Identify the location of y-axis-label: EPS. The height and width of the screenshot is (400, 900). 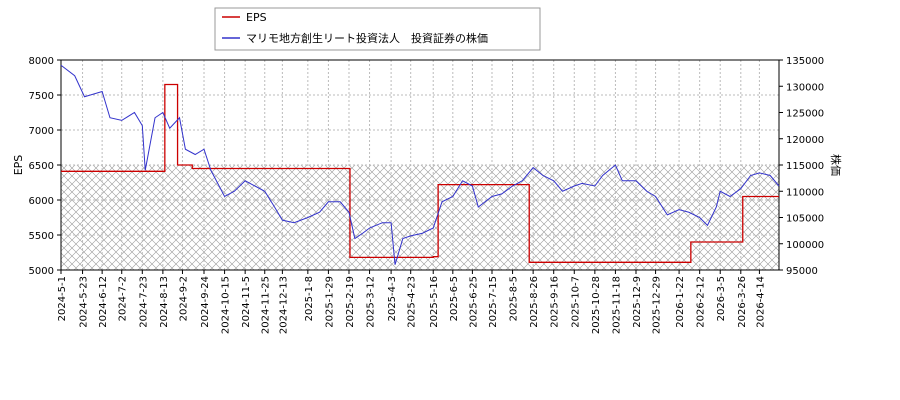
(18, 165).